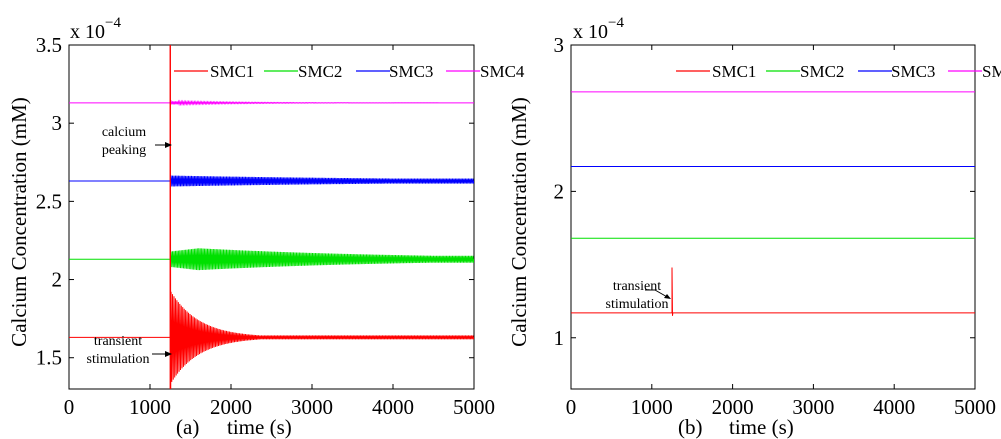 This screenshot has height=439, width=1001. What do you see at coordinates (49, 358) in the screenshot?
I see `y-tick-label: 1.5` at bounding box center [49, 358].